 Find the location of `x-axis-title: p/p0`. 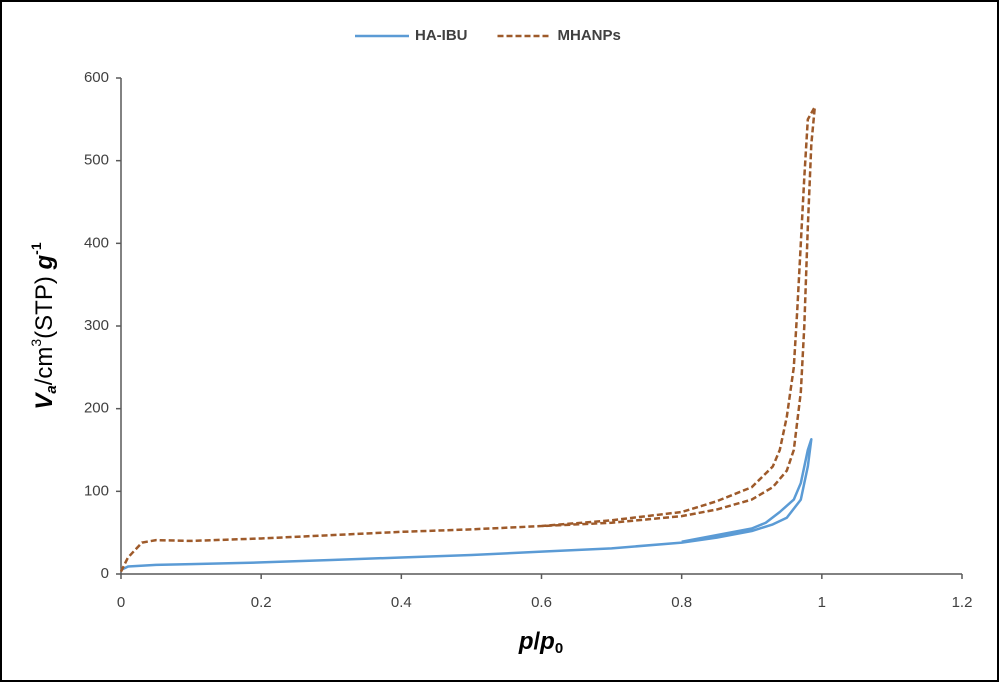

x-axis-title: p/p0 is located at coordinates (540, 642).